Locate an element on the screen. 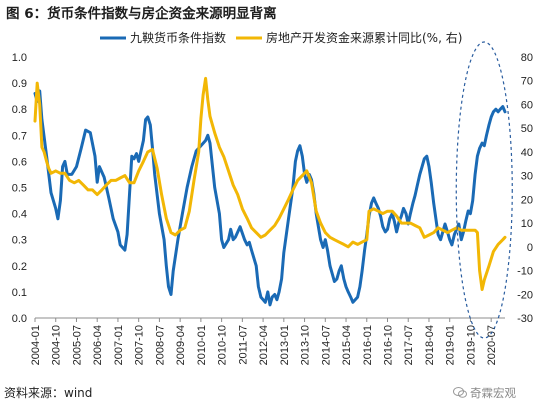 The width and height of the screenshot is (550, 410). y-left-tick-label: 0.3 is located at coordinates (19, 241).